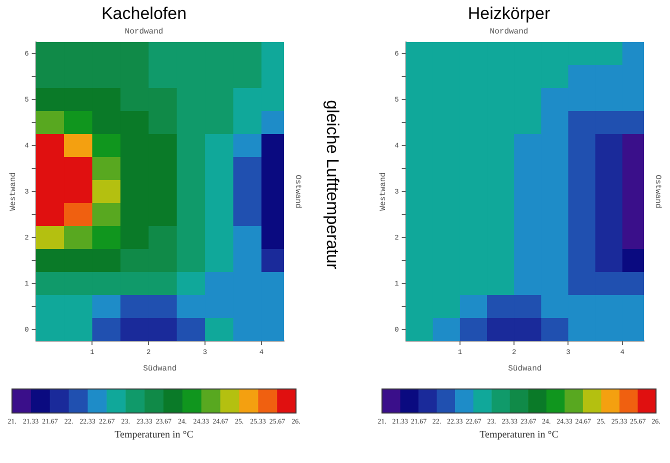 The height and width of the screenshot is (463, 670). I want to click on chart-title: Heizkörper, so click(509, 13).